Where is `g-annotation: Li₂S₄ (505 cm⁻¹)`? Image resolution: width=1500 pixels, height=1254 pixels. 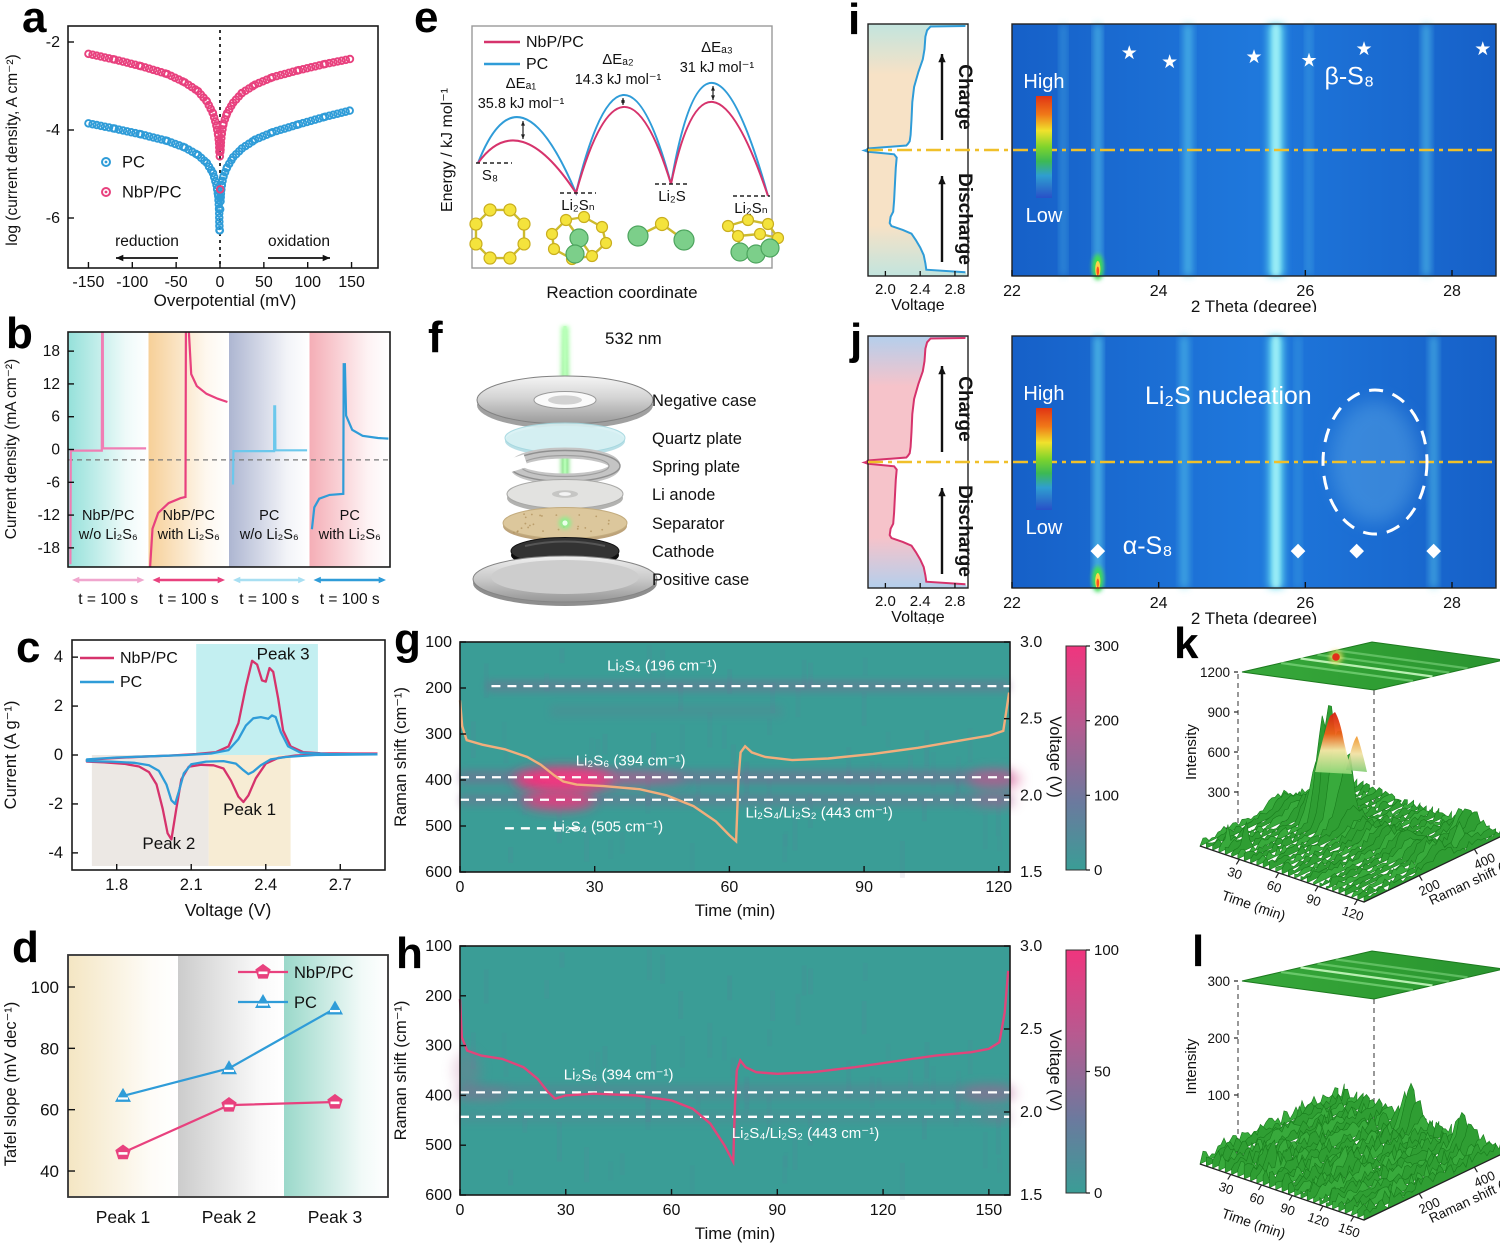 g-annotation: Li₂S₄ (505 cm⁻¹) is located at coordinates (608, 827).